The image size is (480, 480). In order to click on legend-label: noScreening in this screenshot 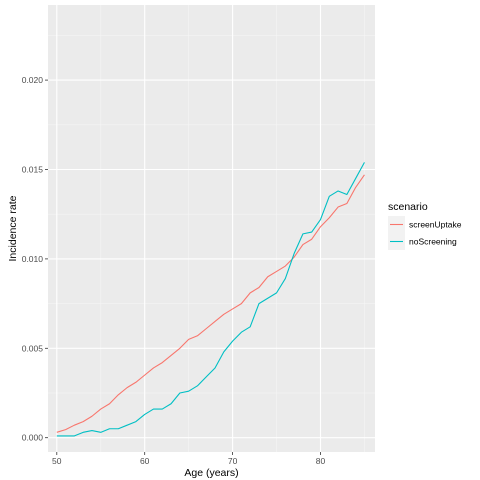, I will do `click(433, 242)`.